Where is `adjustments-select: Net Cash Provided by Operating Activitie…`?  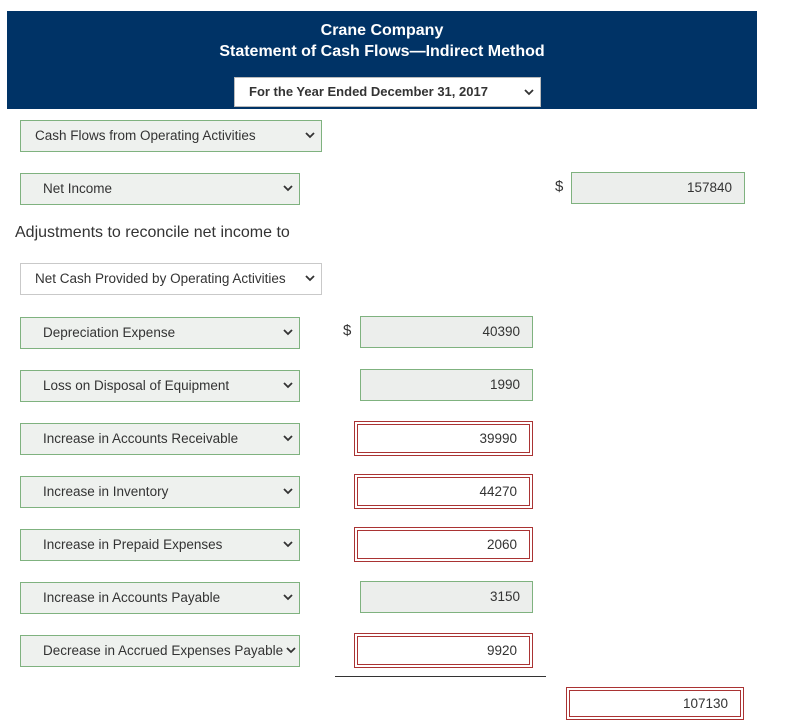 adjustments-select: Net Cash Provided by Operating Activitie… is located at coordinates (171, 279).